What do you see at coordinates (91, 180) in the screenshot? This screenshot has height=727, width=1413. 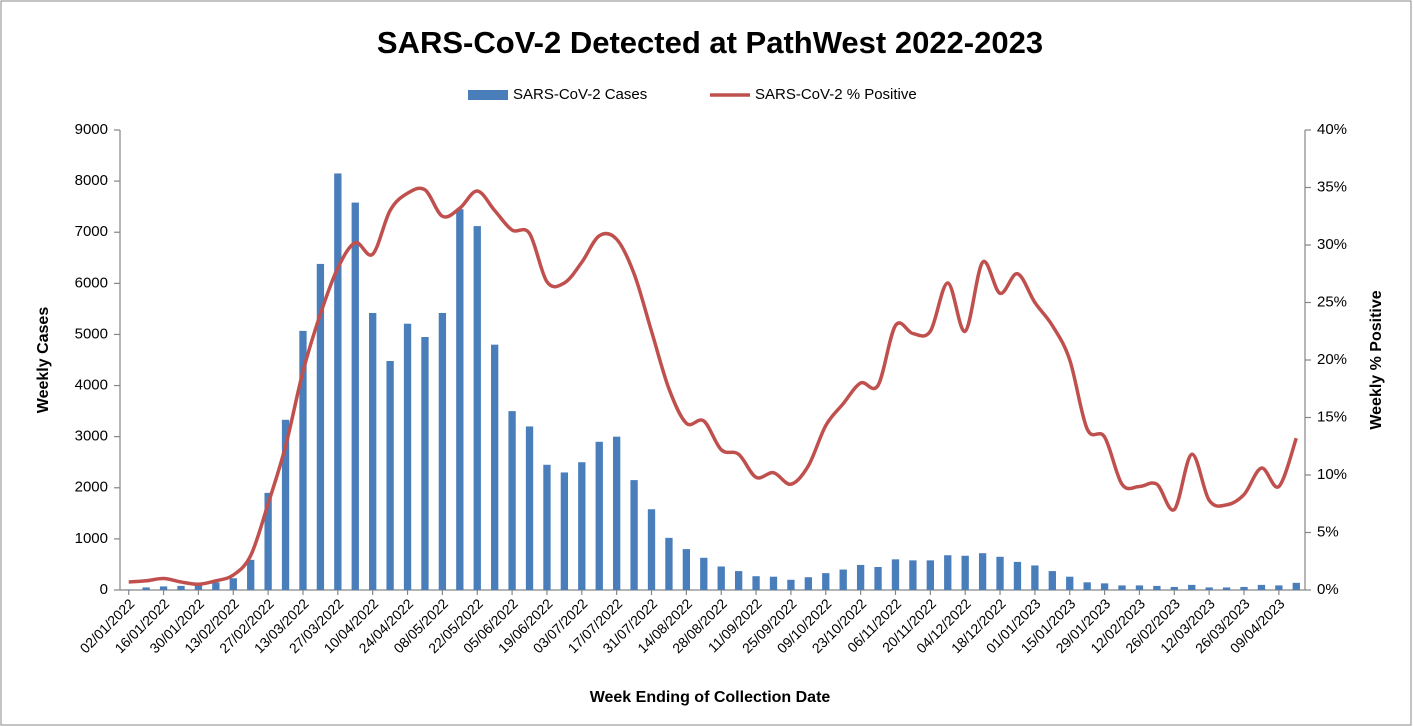 I see `y-tick-label: 8000` at bounding box center [91, 180].